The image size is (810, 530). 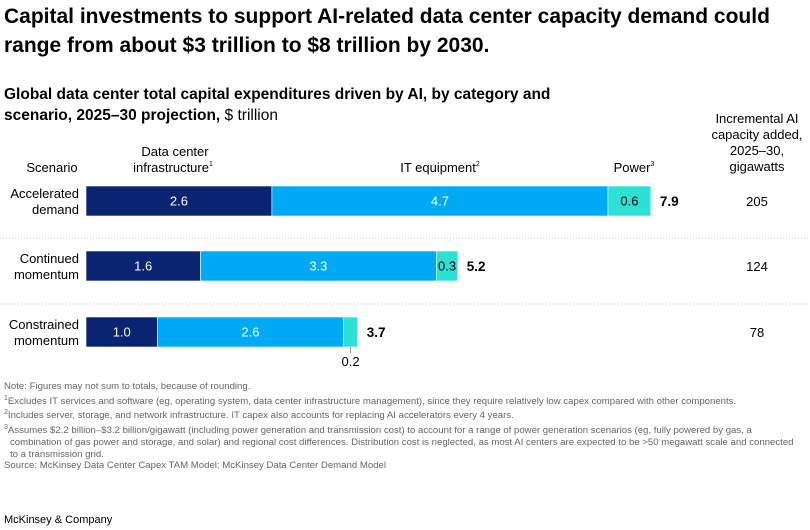 I want to click on data-label-3-1: 1.0, so click(x=122, y=332).